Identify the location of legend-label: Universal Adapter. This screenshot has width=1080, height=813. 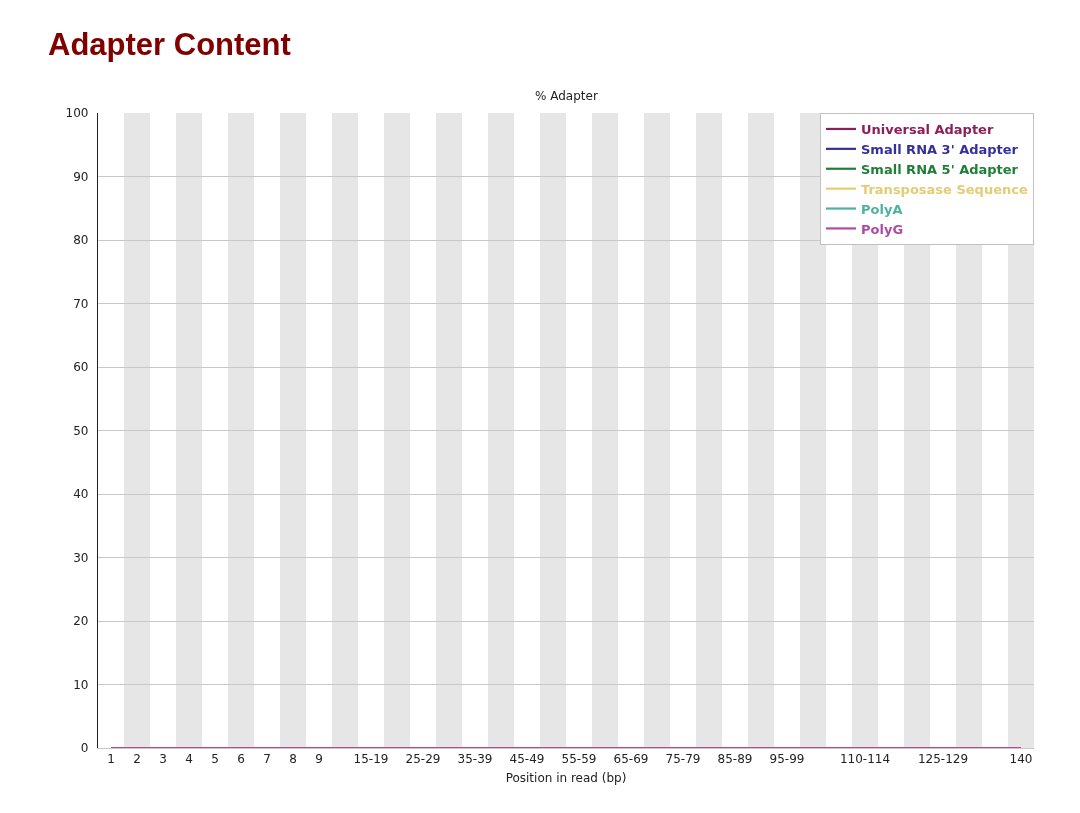
(927, 130).